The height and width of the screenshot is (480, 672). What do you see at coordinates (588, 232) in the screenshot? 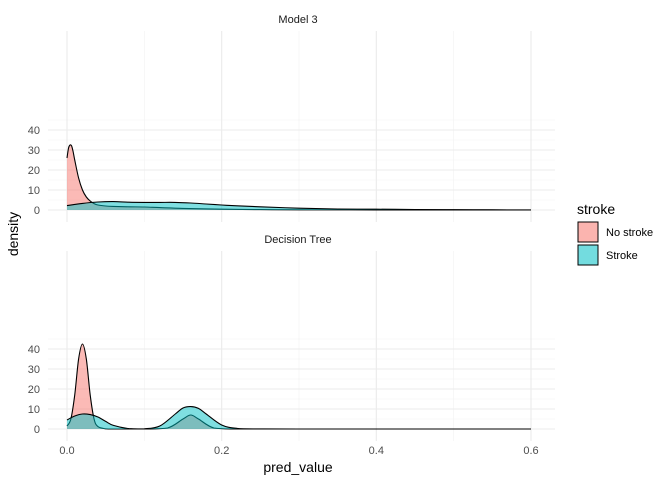
I see `legend-key-no-stroke` at bounding box center [588, 232].